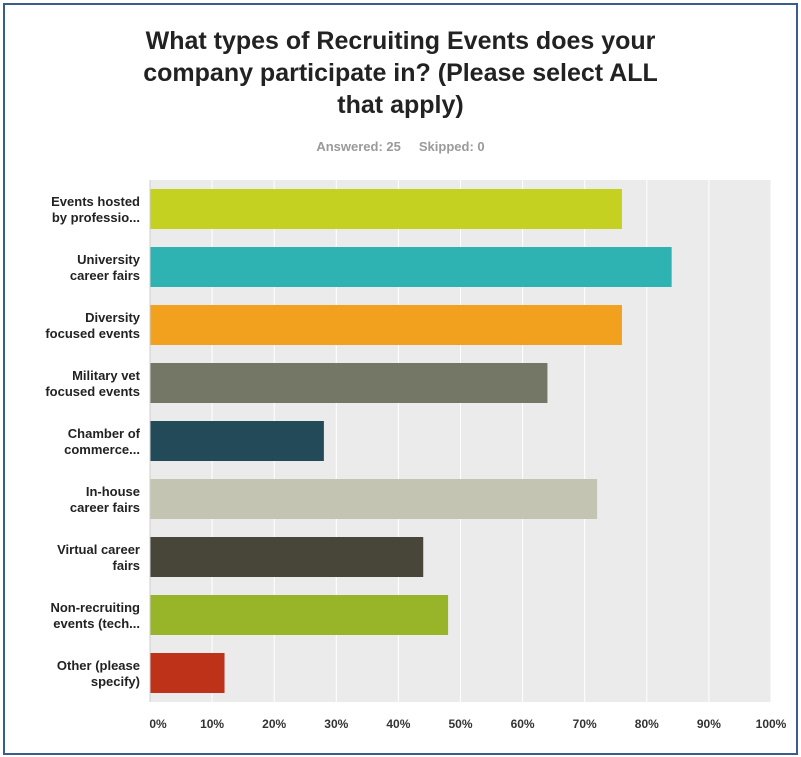 This screenshot has width=801, height=757. Describe the element at coordinates (709, 724) in the screenshot. I see `x-tick-label: 90%` at that location.